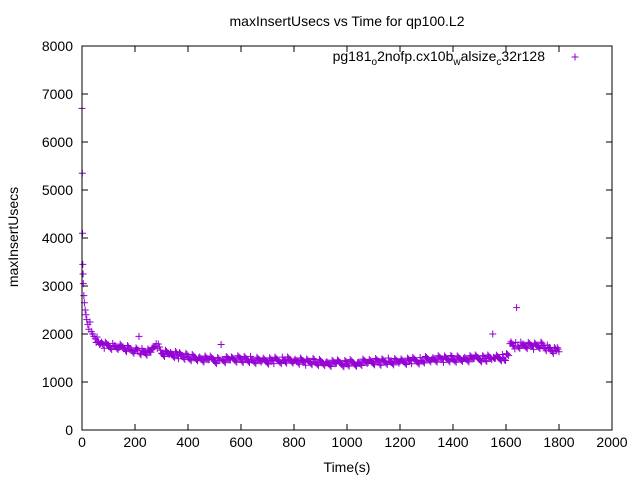 The height and width of the screenshot is (480, 640). What do you see at coordinates (82, 442) in the screenshot?
I see `x-tick-label: 0` at bounding box center [82, 442].